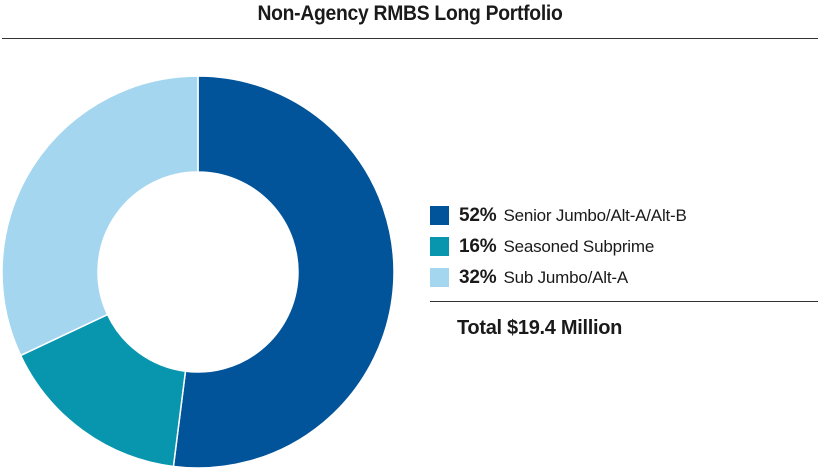  I want to click on legend-item-sub-jumbo: 32% Sub Jumbo/Alt-A, so click(625, 277).